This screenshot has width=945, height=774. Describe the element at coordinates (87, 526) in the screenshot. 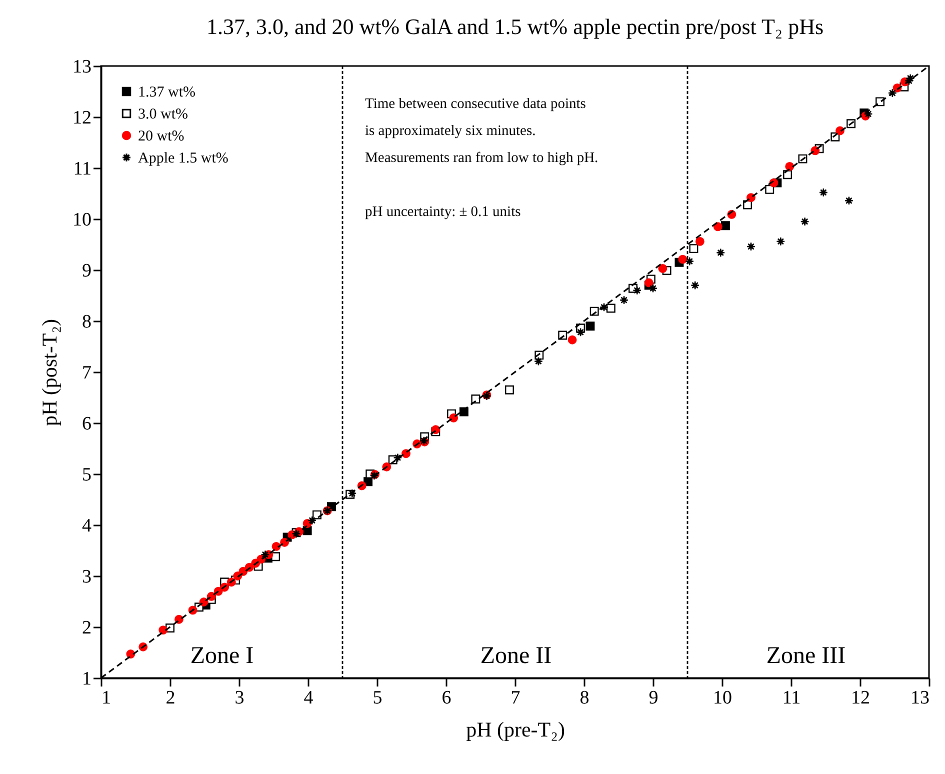

I see `y-tick-label: 4` at that location.